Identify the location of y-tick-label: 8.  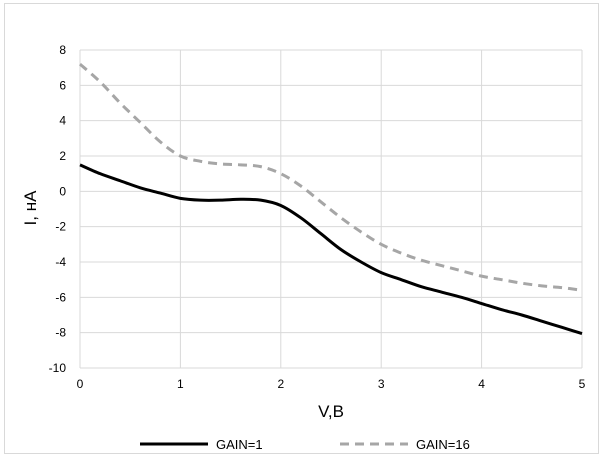
(62, 50).